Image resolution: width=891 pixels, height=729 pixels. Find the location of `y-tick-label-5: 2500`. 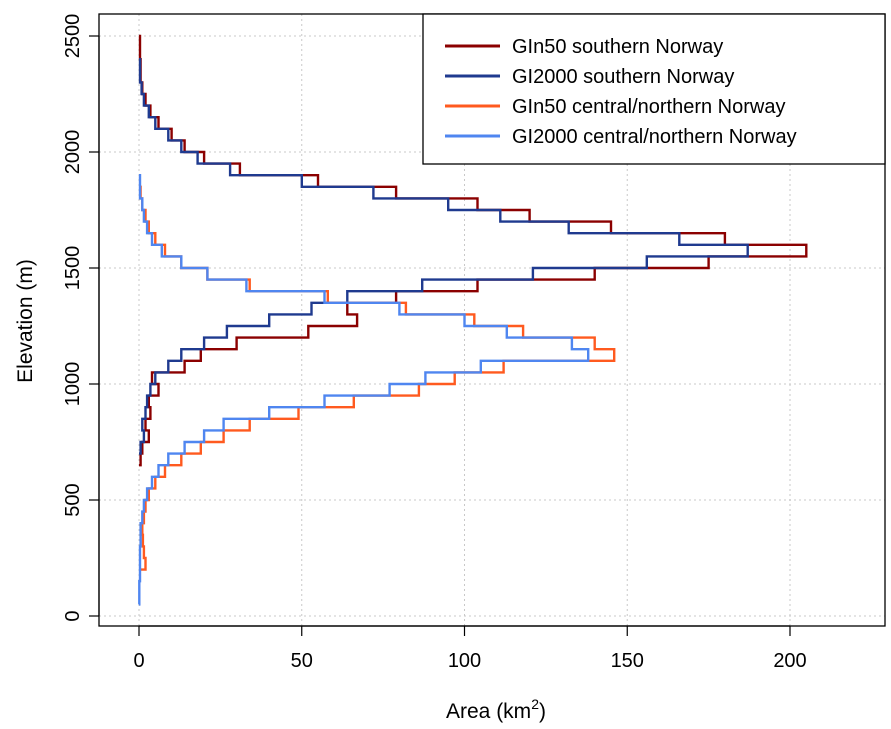

y-tick-label-5: 2500 is located at coordinates (73, 36).